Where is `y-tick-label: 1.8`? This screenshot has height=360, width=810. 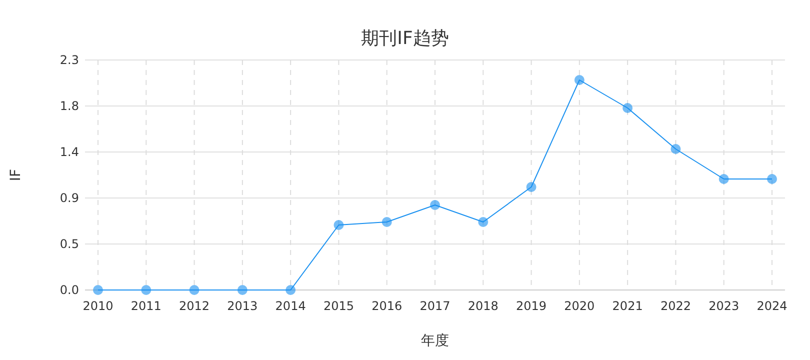
y-tick-label: 1.8 is located at coordinates (69, 106).